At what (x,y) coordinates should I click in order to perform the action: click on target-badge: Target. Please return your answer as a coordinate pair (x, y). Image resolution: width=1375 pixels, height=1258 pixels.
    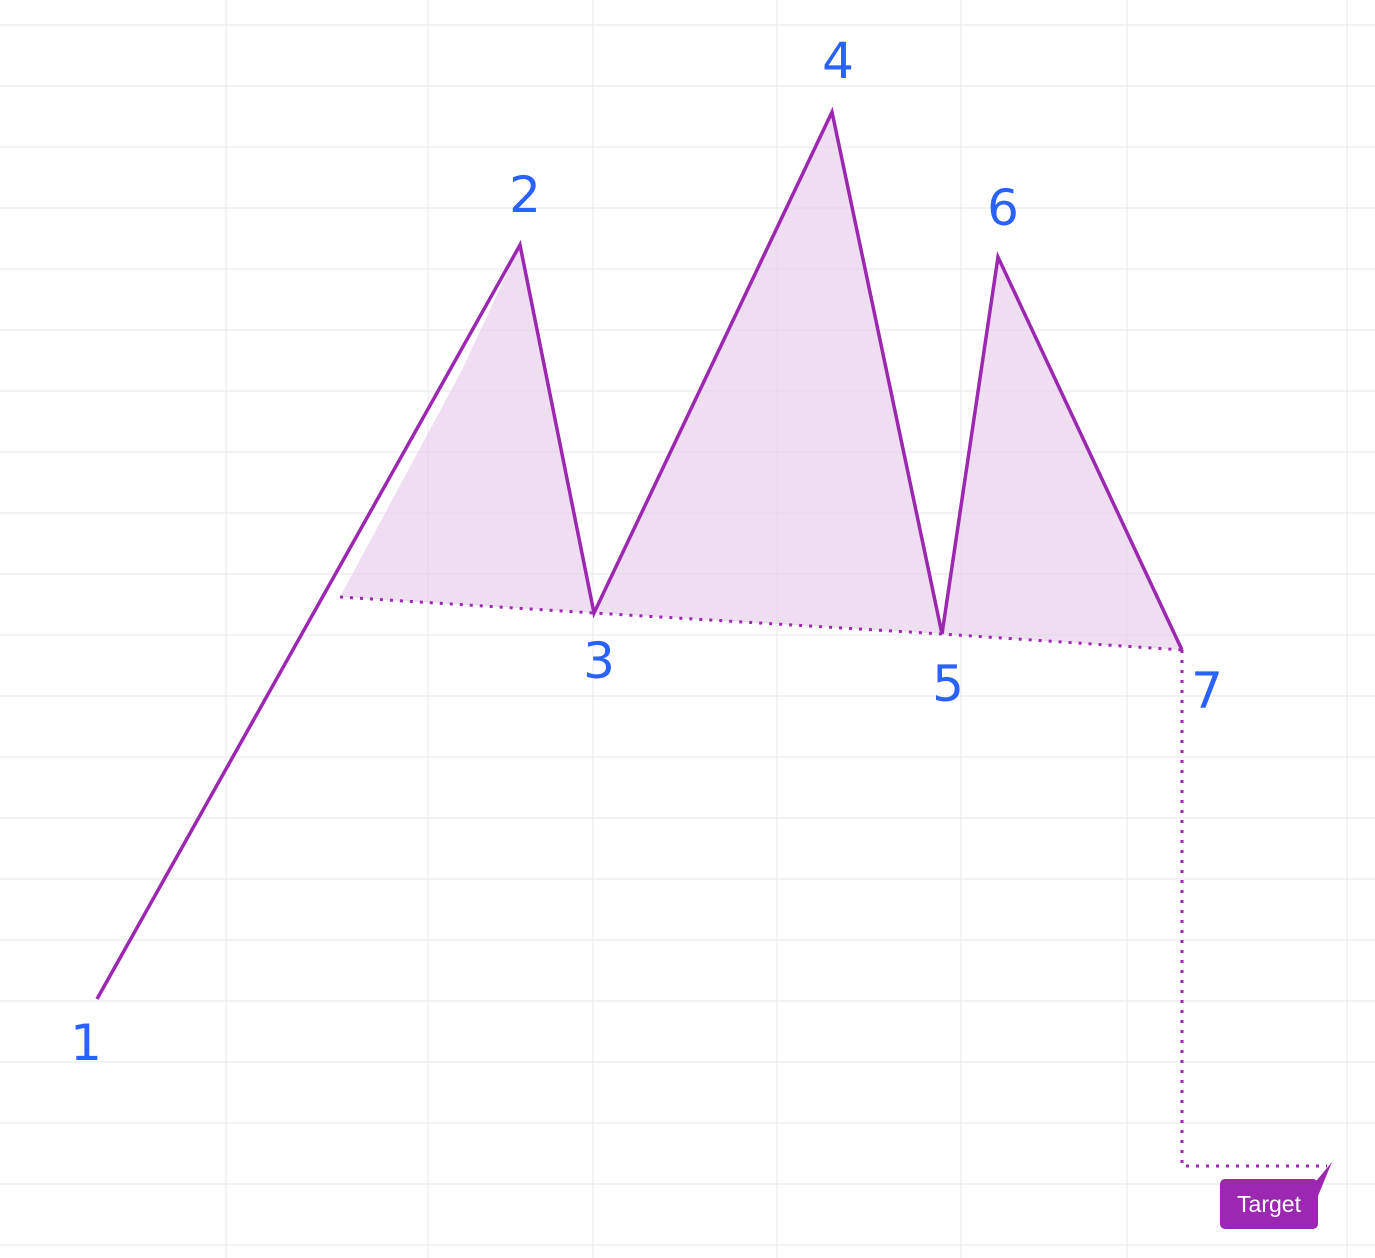
    Looking at the image, I should click on (1276, 1195).